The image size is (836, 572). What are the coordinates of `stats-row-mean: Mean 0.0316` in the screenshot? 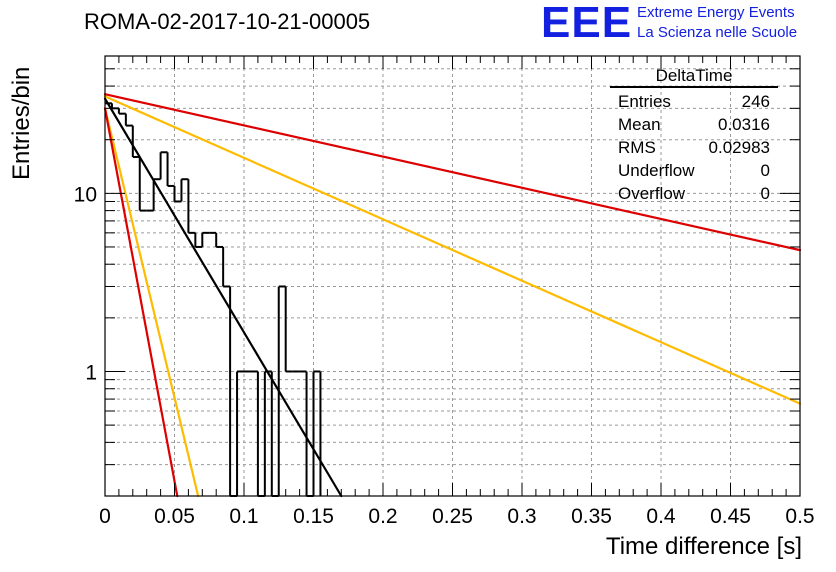 It's located at (694, 124).